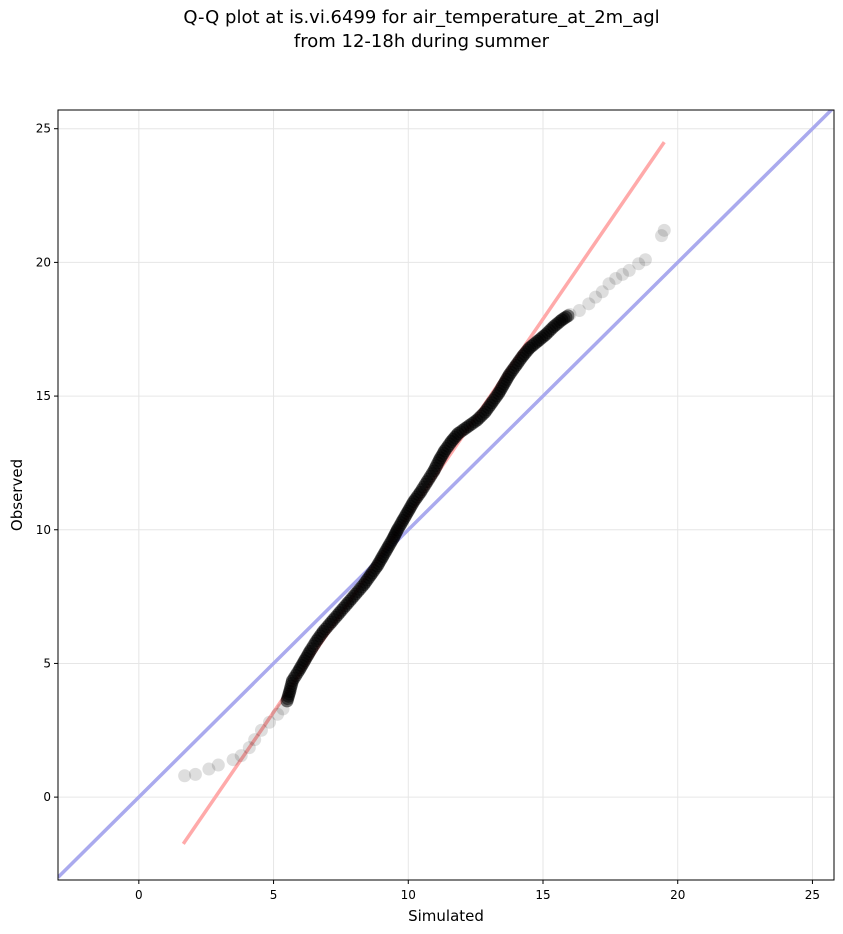  What do you see at coordinates (17, 495) in the screenshot?
I see `y-axis-label: Observed` at bounding box center [17, 495].